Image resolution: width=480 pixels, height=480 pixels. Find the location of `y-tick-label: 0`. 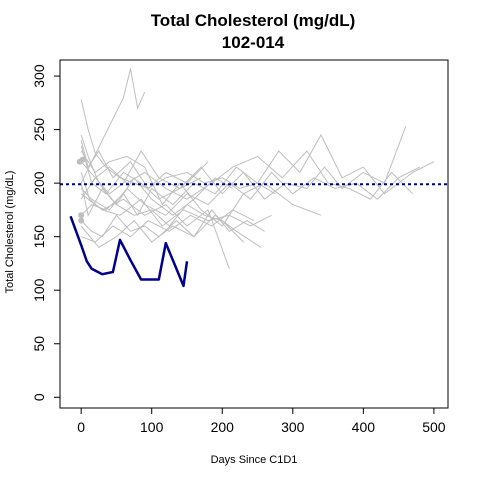

y-tick-label: 0 is located at coordinates (39, 397).